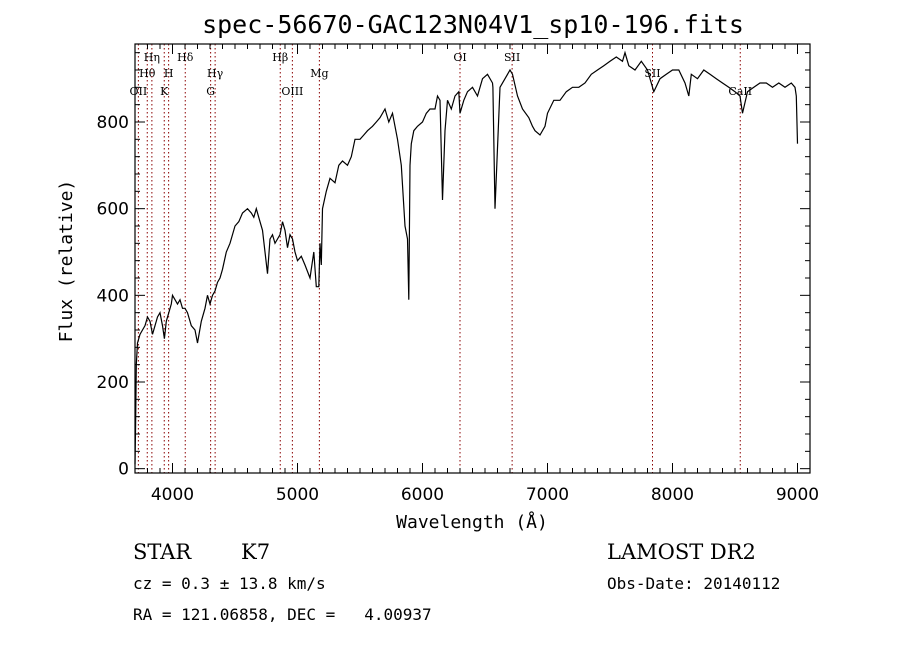 This screenshot has width=900, height=649. Describe the element at coordinates (797, 495) in the screenshot. I see `x-tick-label: 9000` at that location.